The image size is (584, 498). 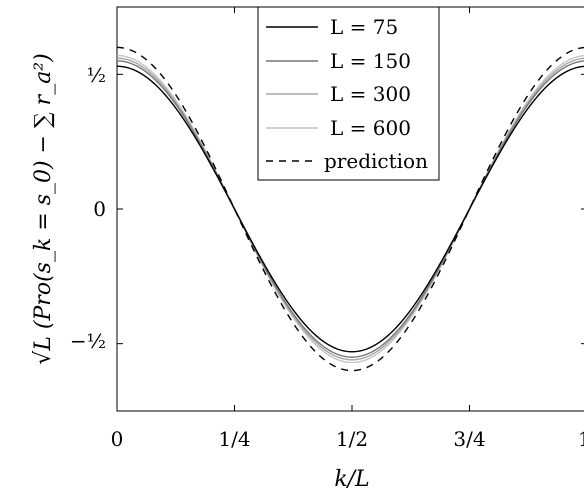 What do you see at coordinates (99, 209) in the screenshot?
I see `y-tick-label-middle: 0` at bounding box center [99, 209].